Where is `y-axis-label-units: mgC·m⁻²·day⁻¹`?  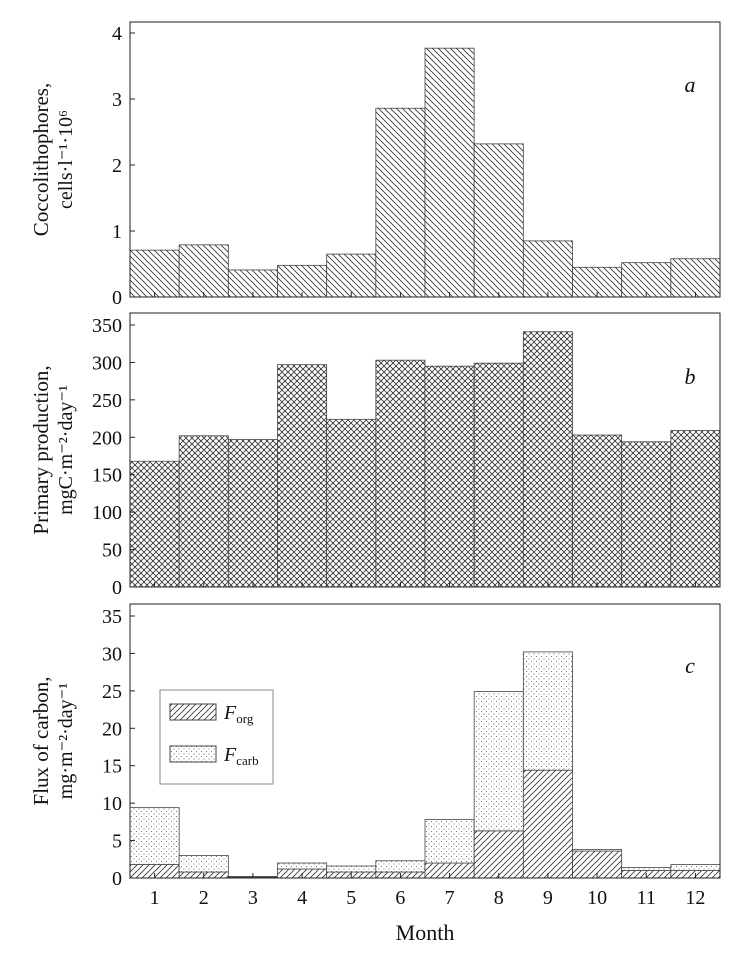
y-axis-label-units: mgC·m⁻²·day⁻¹ is located at coordinates (66, 450).